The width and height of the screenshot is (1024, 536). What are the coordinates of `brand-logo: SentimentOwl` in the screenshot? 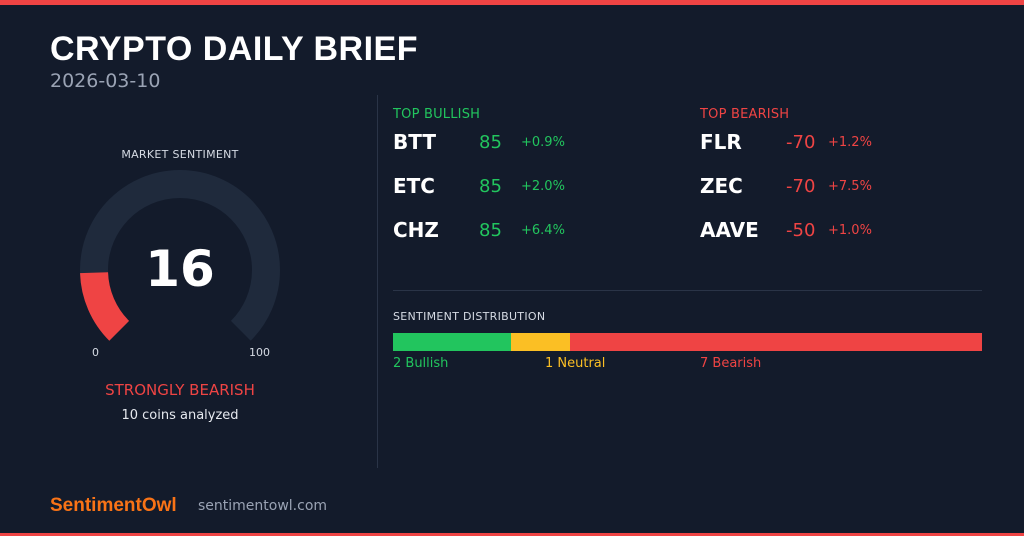 It's located at (113, 505).